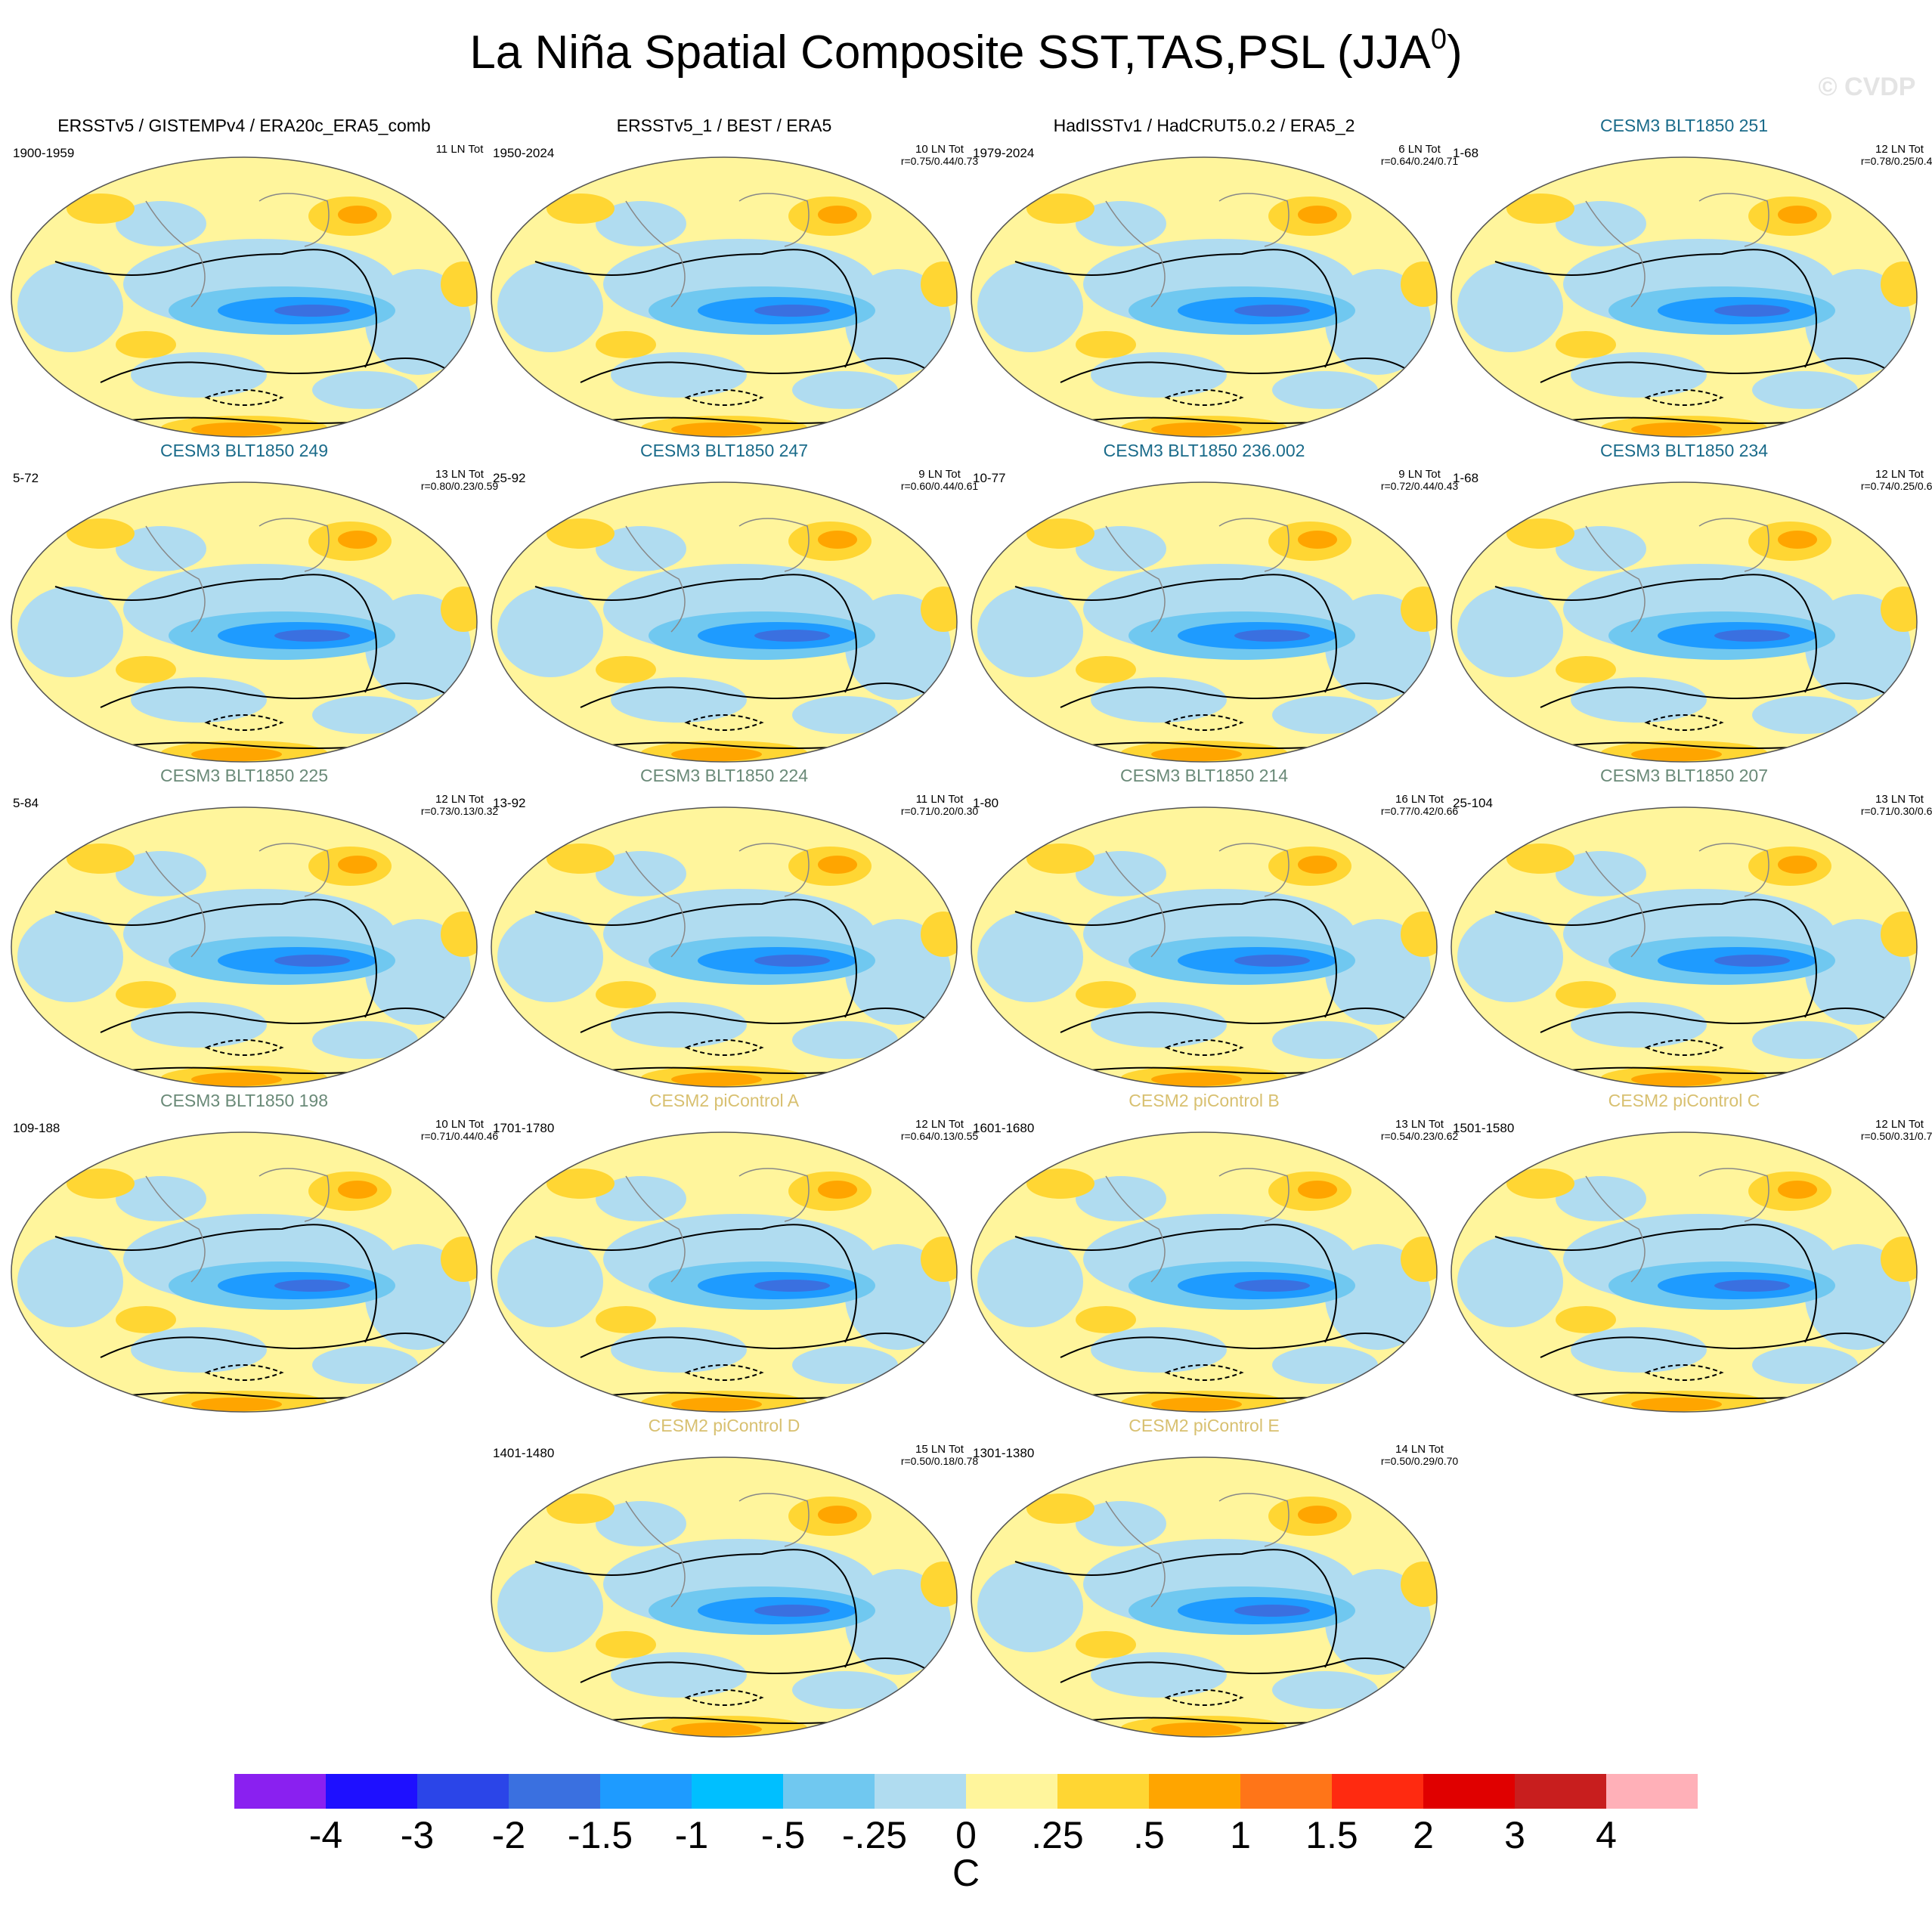 Image resolution: width=1932 pixels, height=1913 pixels. Describe the element at coordinates (1331, 1835) in the screenshot. I see `colorbar-label: 1.5` at that location.